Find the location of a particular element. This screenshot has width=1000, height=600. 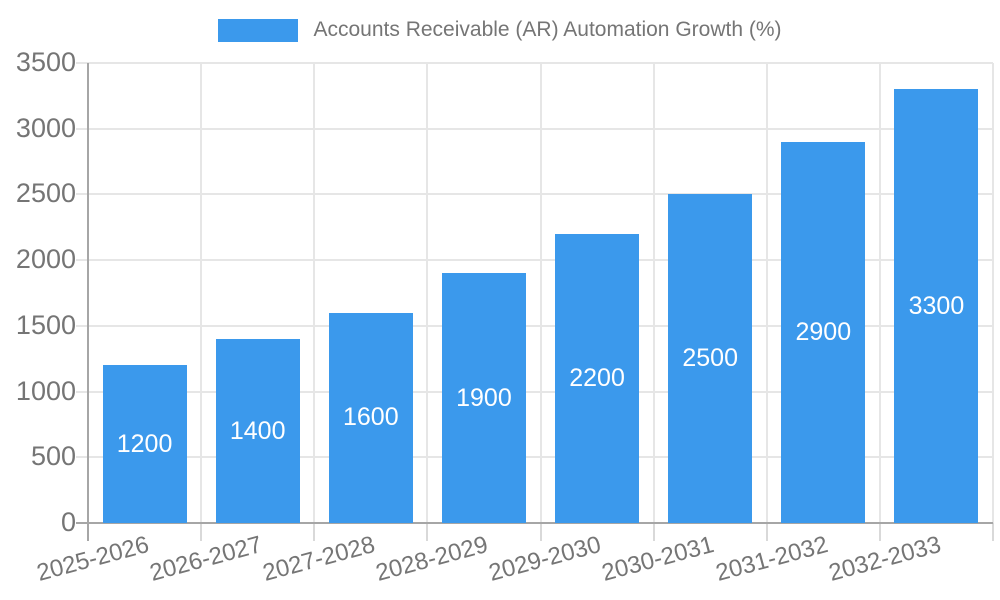

x-tick-label-anchor: 2029-2030 is located at coordinates (490, 559).